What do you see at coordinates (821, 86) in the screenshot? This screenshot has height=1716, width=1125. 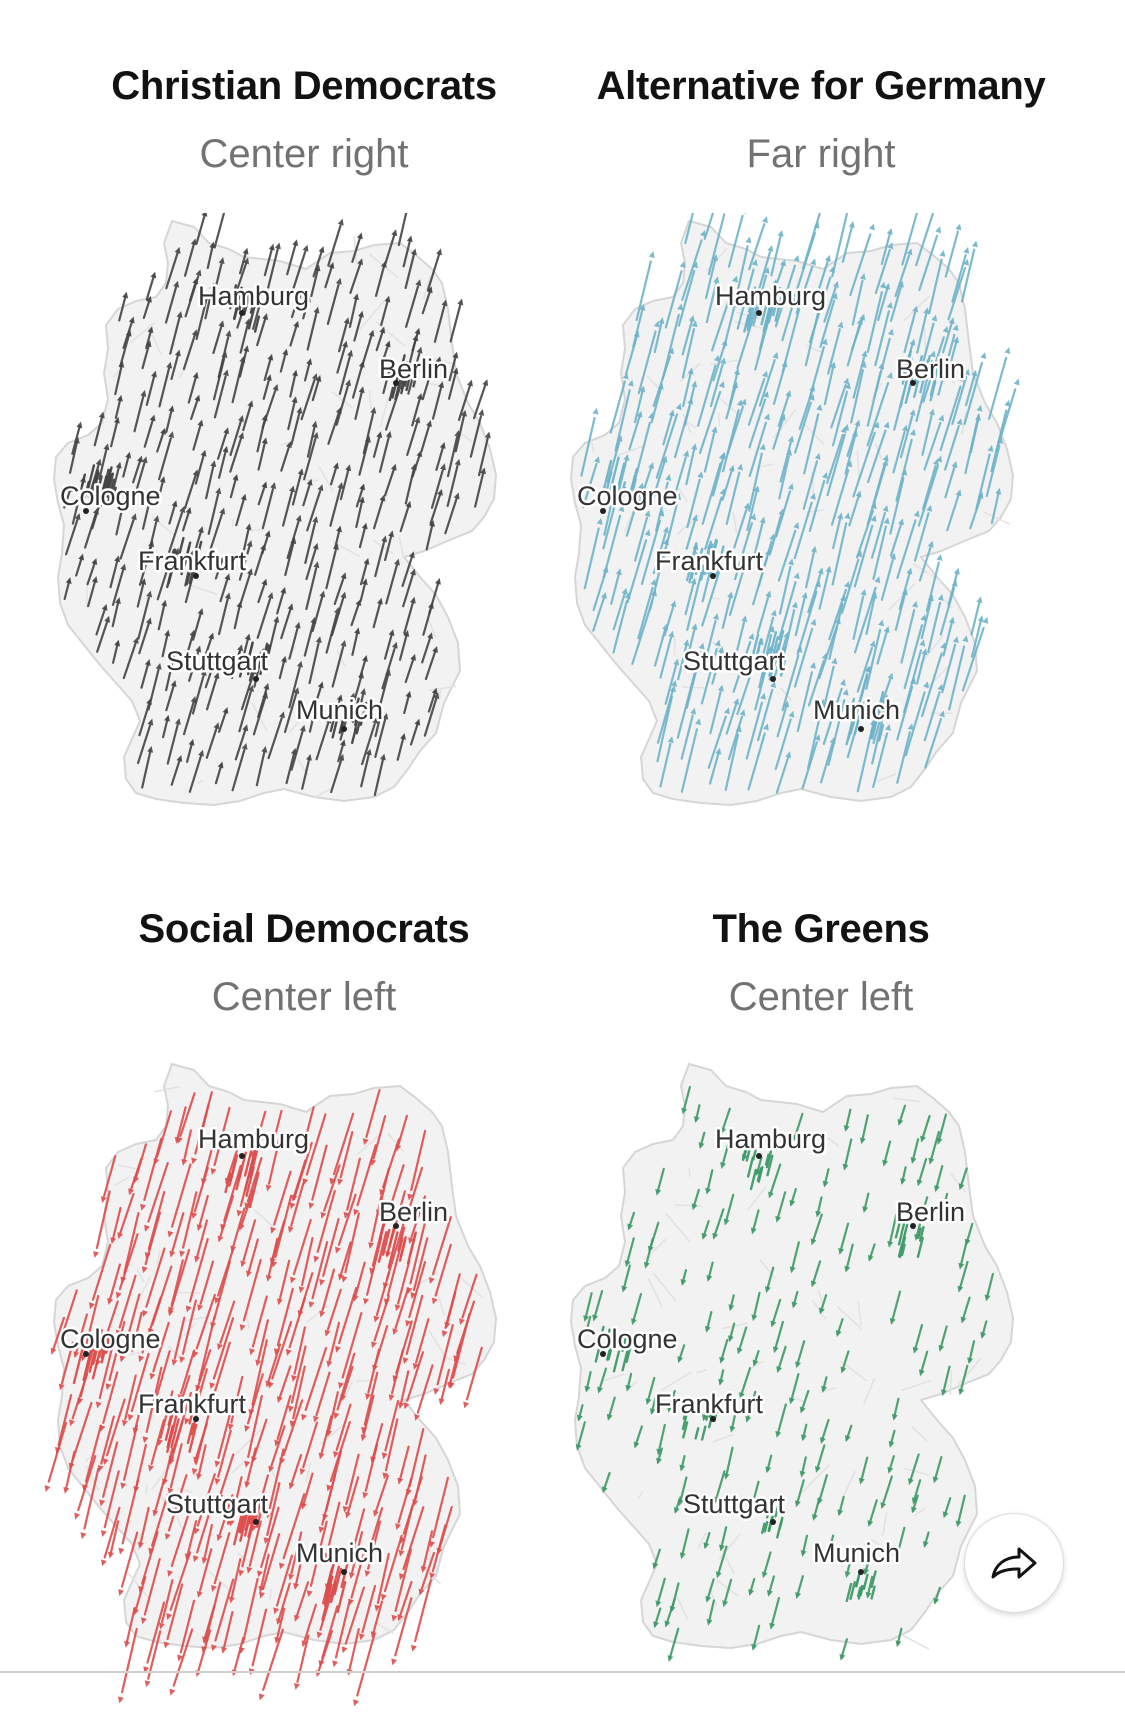 I see `panel-title: Alternative for Germany` at bounding box center [821, 86].